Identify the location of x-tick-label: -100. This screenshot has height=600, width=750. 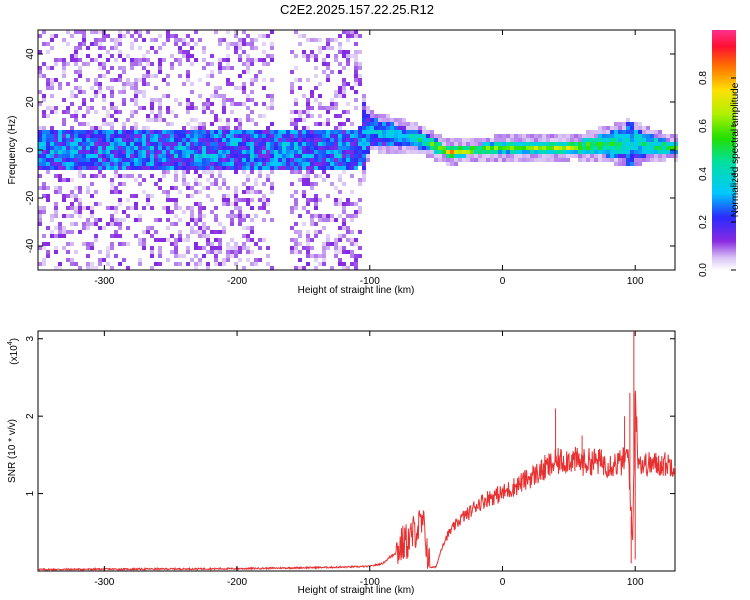
(370, 582).